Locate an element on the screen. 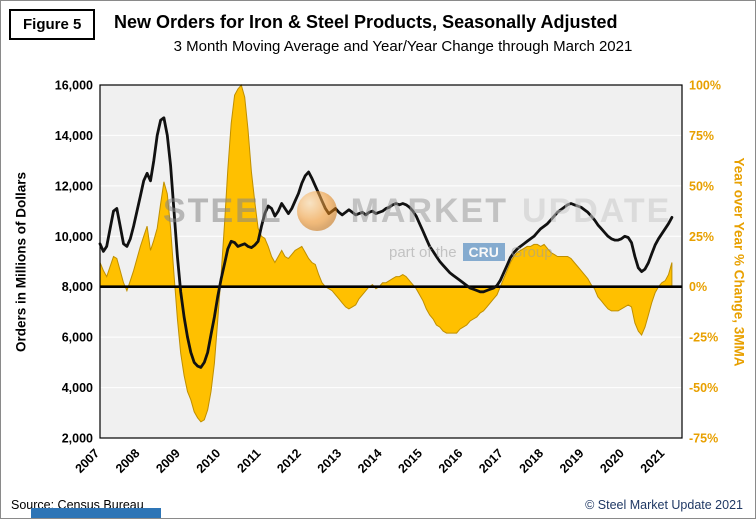 The width and height of the screenshot is (756, 519). x-axis-year-label: 2016 is located at coordinates (451, 461).